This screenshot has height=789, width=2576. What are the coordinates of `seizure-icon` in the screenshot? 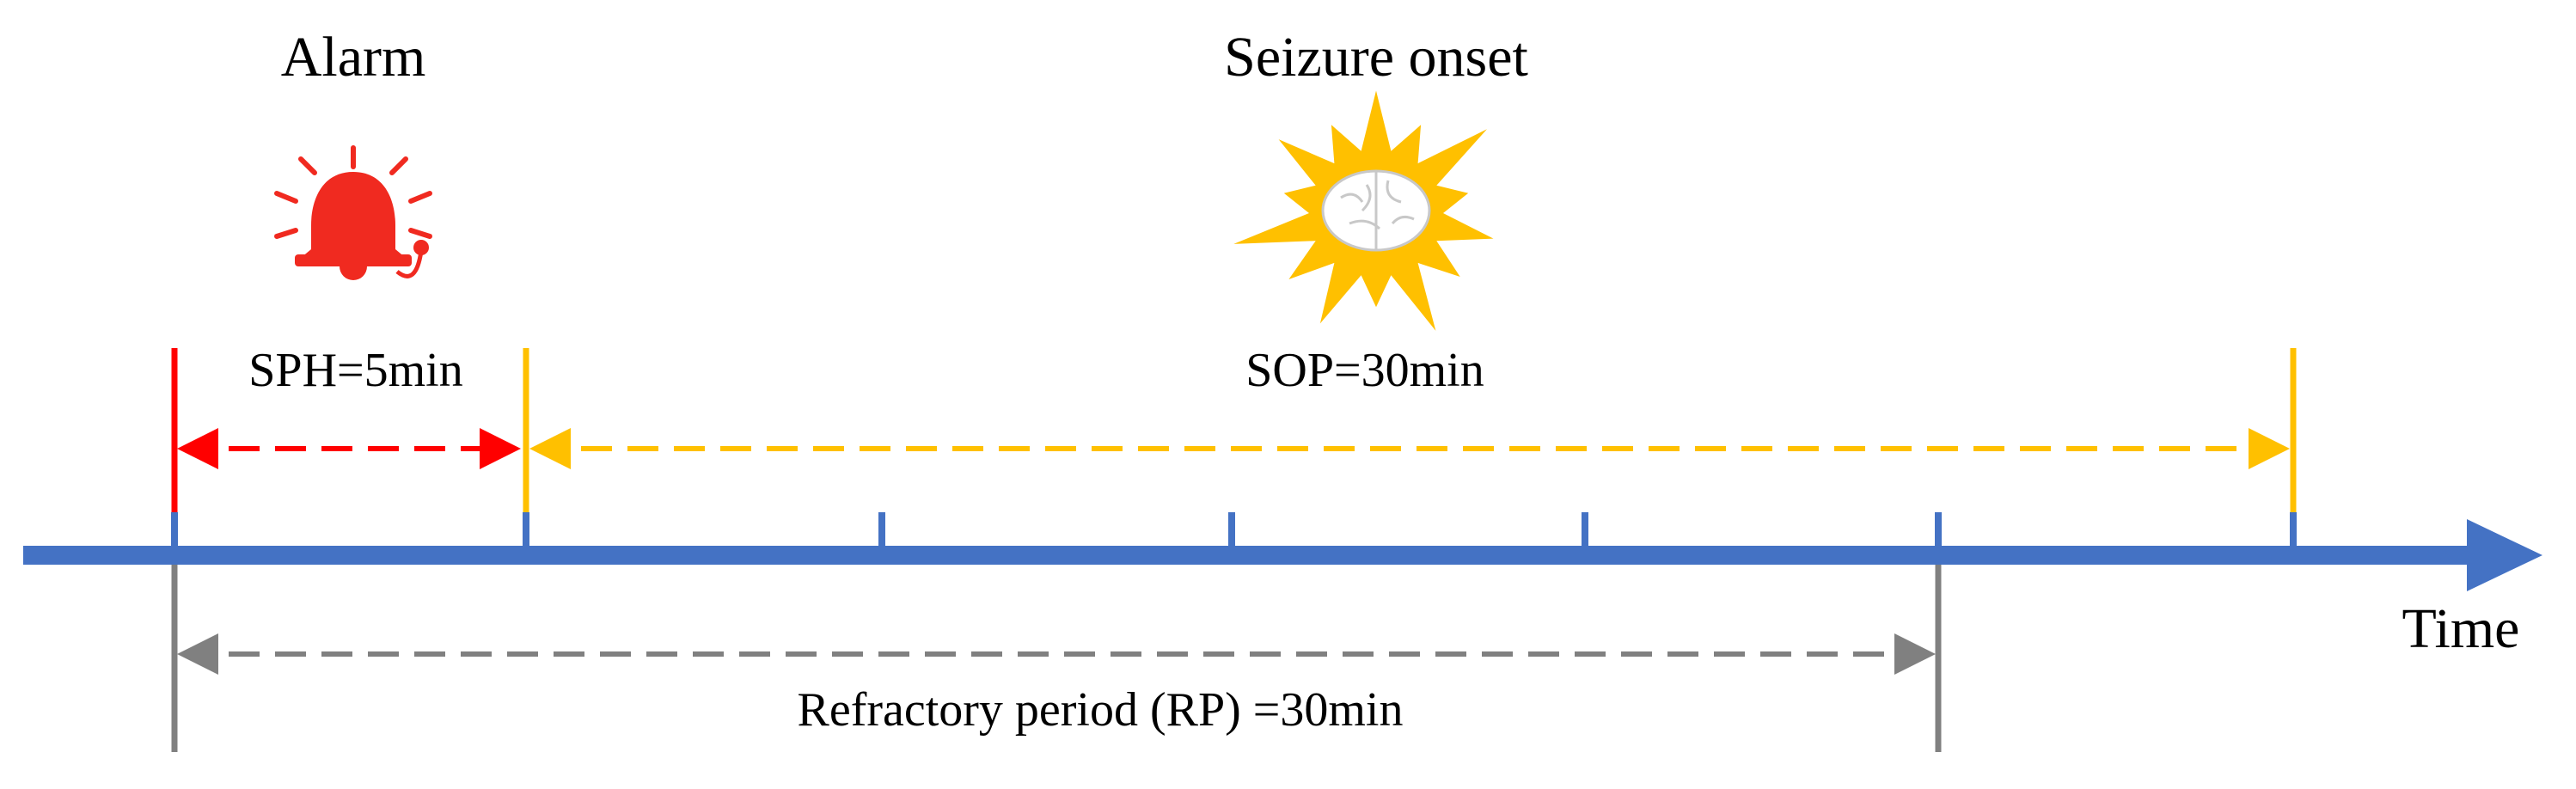 It's located at (1363, 210).